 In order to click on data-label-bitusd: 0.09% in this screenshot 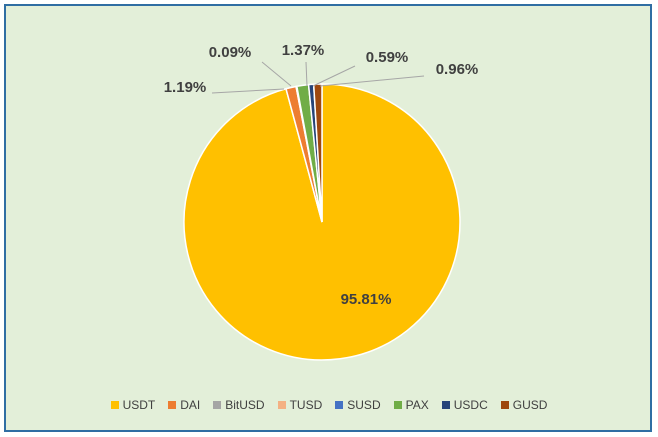, I will do `click(230, 52)`.